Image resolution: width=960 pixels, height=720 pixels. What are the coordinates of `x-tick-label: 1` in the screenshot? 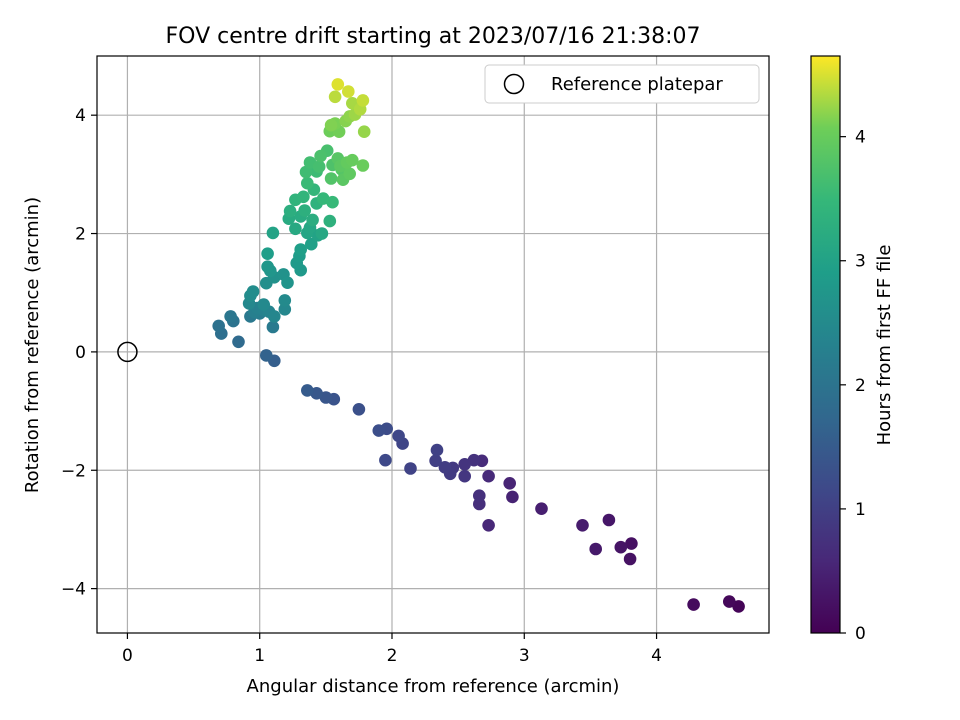 It's located at (259, 656).